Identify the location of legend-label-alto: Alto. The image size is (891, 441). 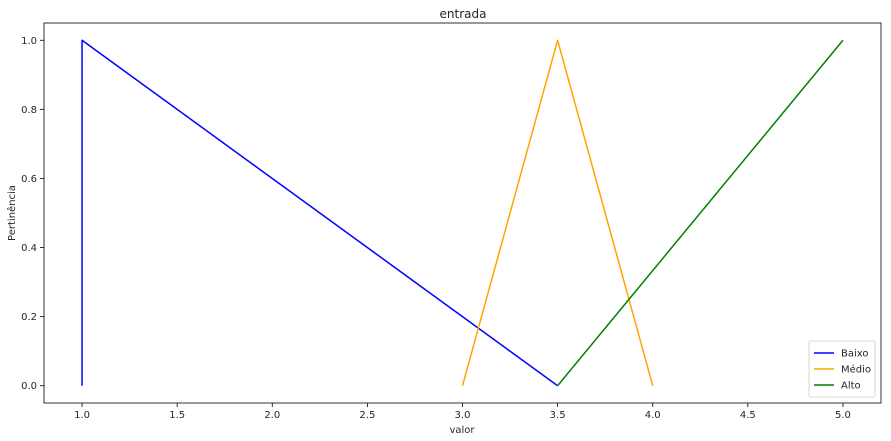
(851, 386).